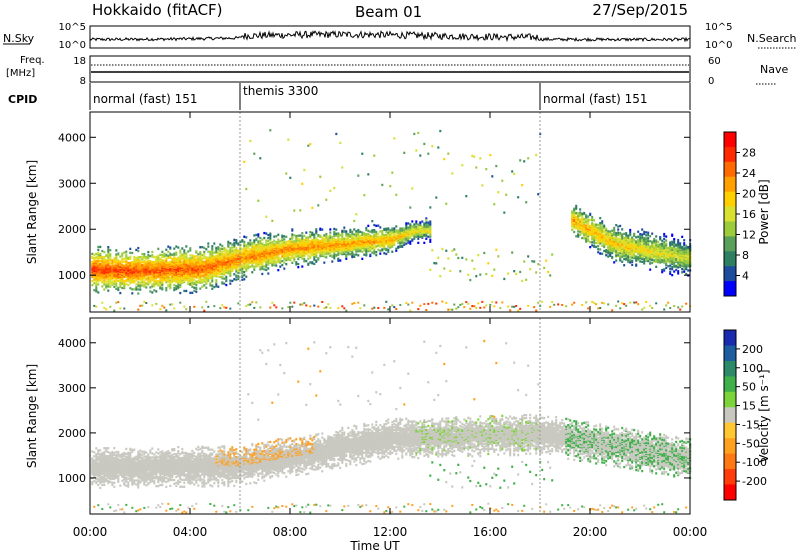 The image size is (800, 559). Describe the element at coordinates (32, 416) in the screenshot. I see `velocity-ylabel: Slant Range [km]` at that location.